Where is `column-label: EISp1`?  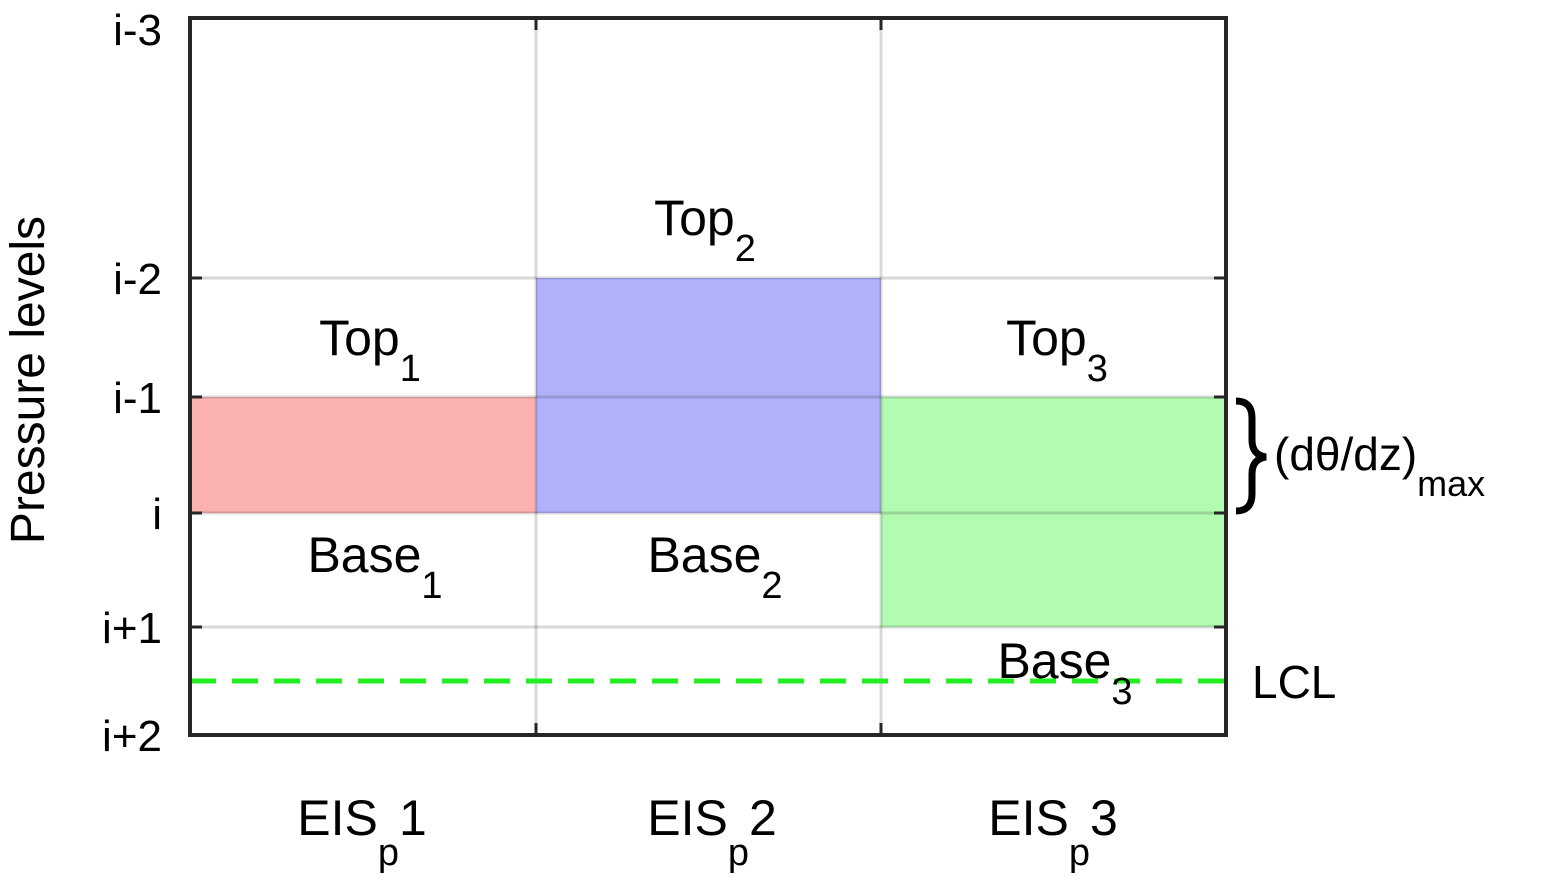
column-label: EISp1 is located at coordinates (362, 832).